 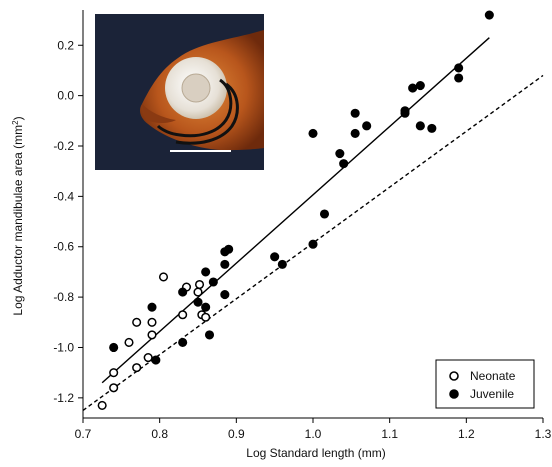 What do you see at coordinates (466, 434) in the screenshot?
I see `x-tick-label: 1.2` at bounding box center [466, 434].